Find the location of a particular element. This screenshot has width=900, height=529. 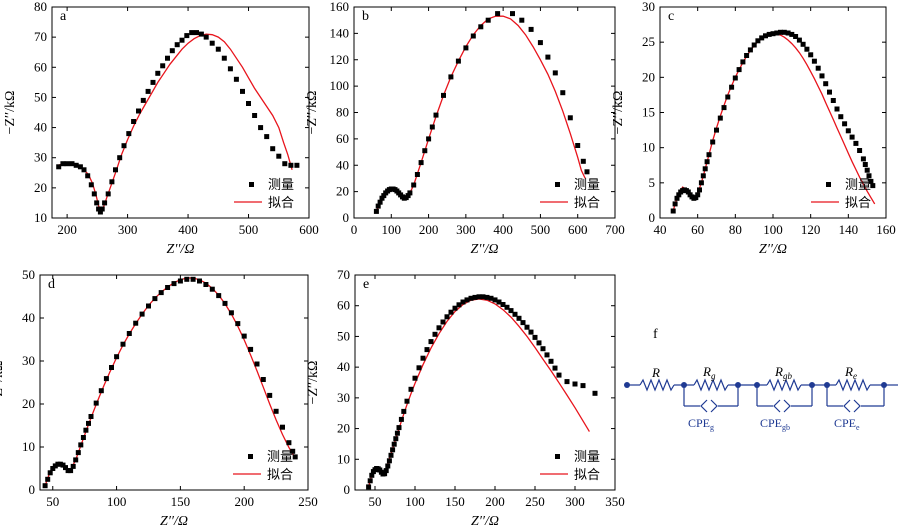

x-tick-label: 60 is located at coordinates (697, 229).